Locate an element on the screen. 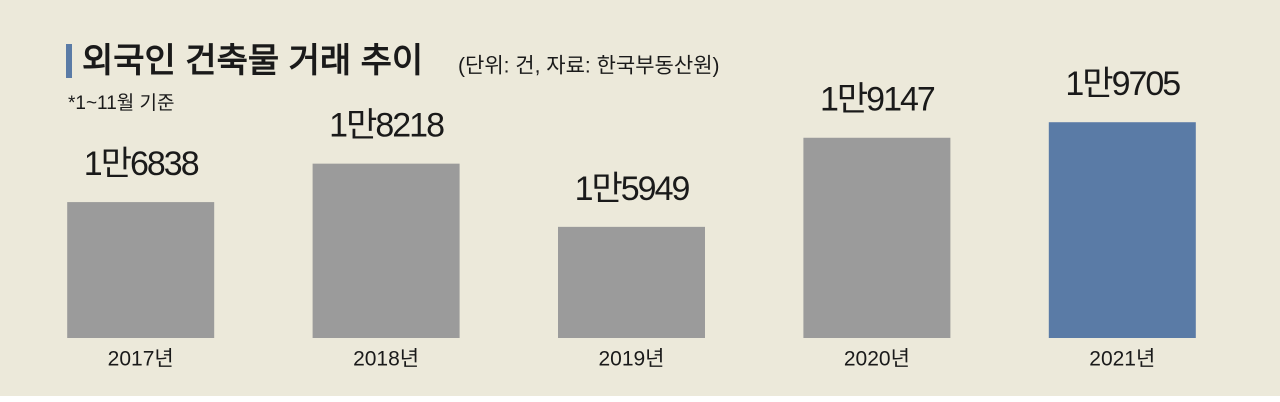 This screenshot has width=1280, height=402. value-label: 1만9147 is located at coordinates (877, 100).